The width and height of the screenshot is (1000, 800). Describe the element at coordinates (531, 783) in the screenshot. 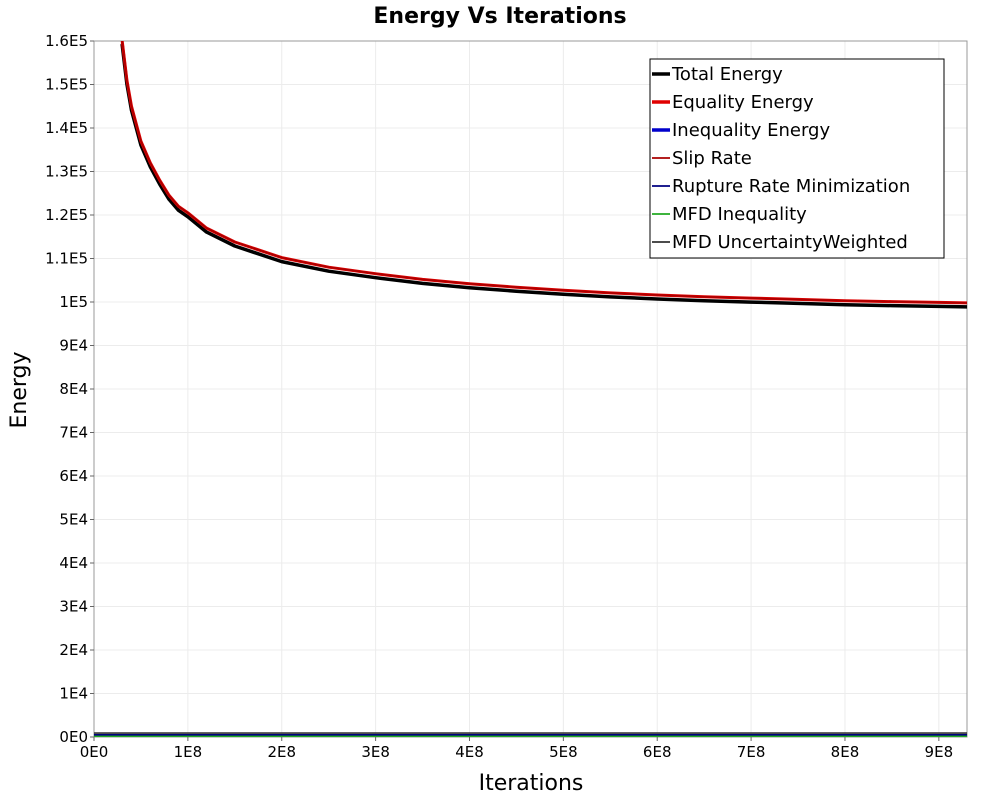

I see `x-axis-label: Iterations` at that location.